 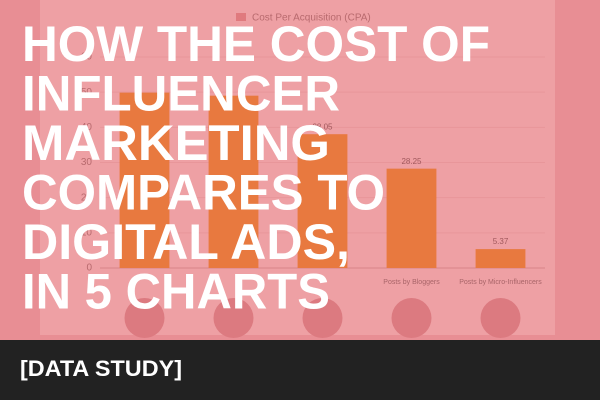 I want to click on y-tick-label: 10, so click(x=87, y=232).